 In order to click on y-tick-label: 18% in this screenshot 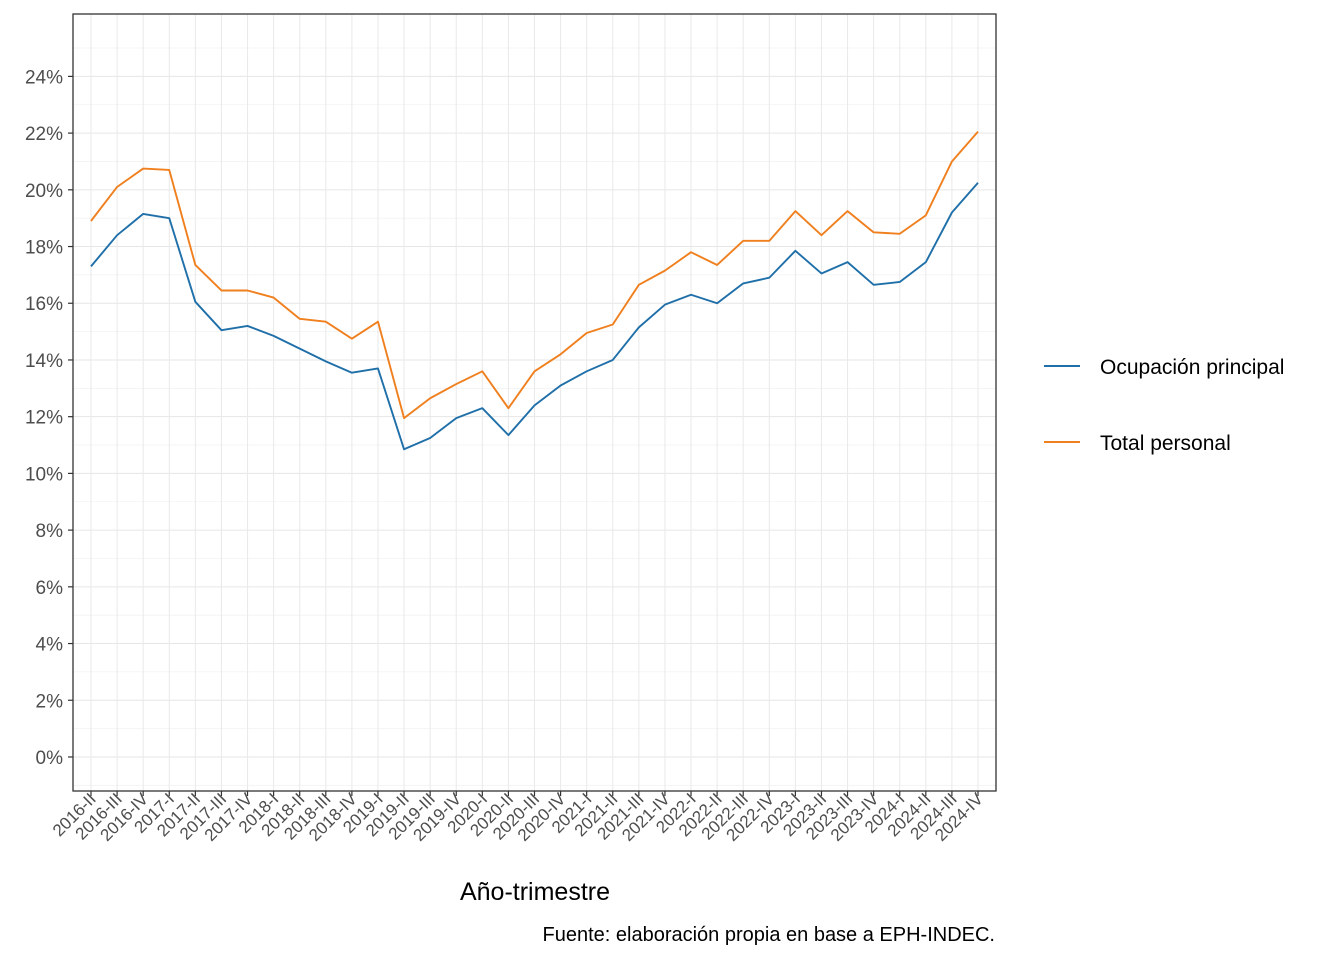, I will do `click(44, 248)`.